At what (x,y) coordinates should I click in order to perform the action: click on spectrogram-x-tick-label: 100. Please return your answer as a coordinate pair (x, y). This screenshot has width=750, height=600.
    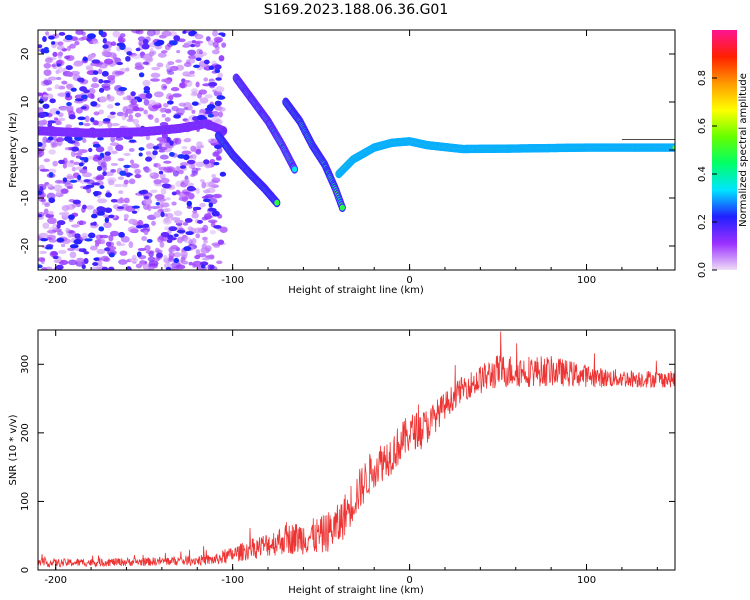
    Looking at the image, I should click on (586, 280).